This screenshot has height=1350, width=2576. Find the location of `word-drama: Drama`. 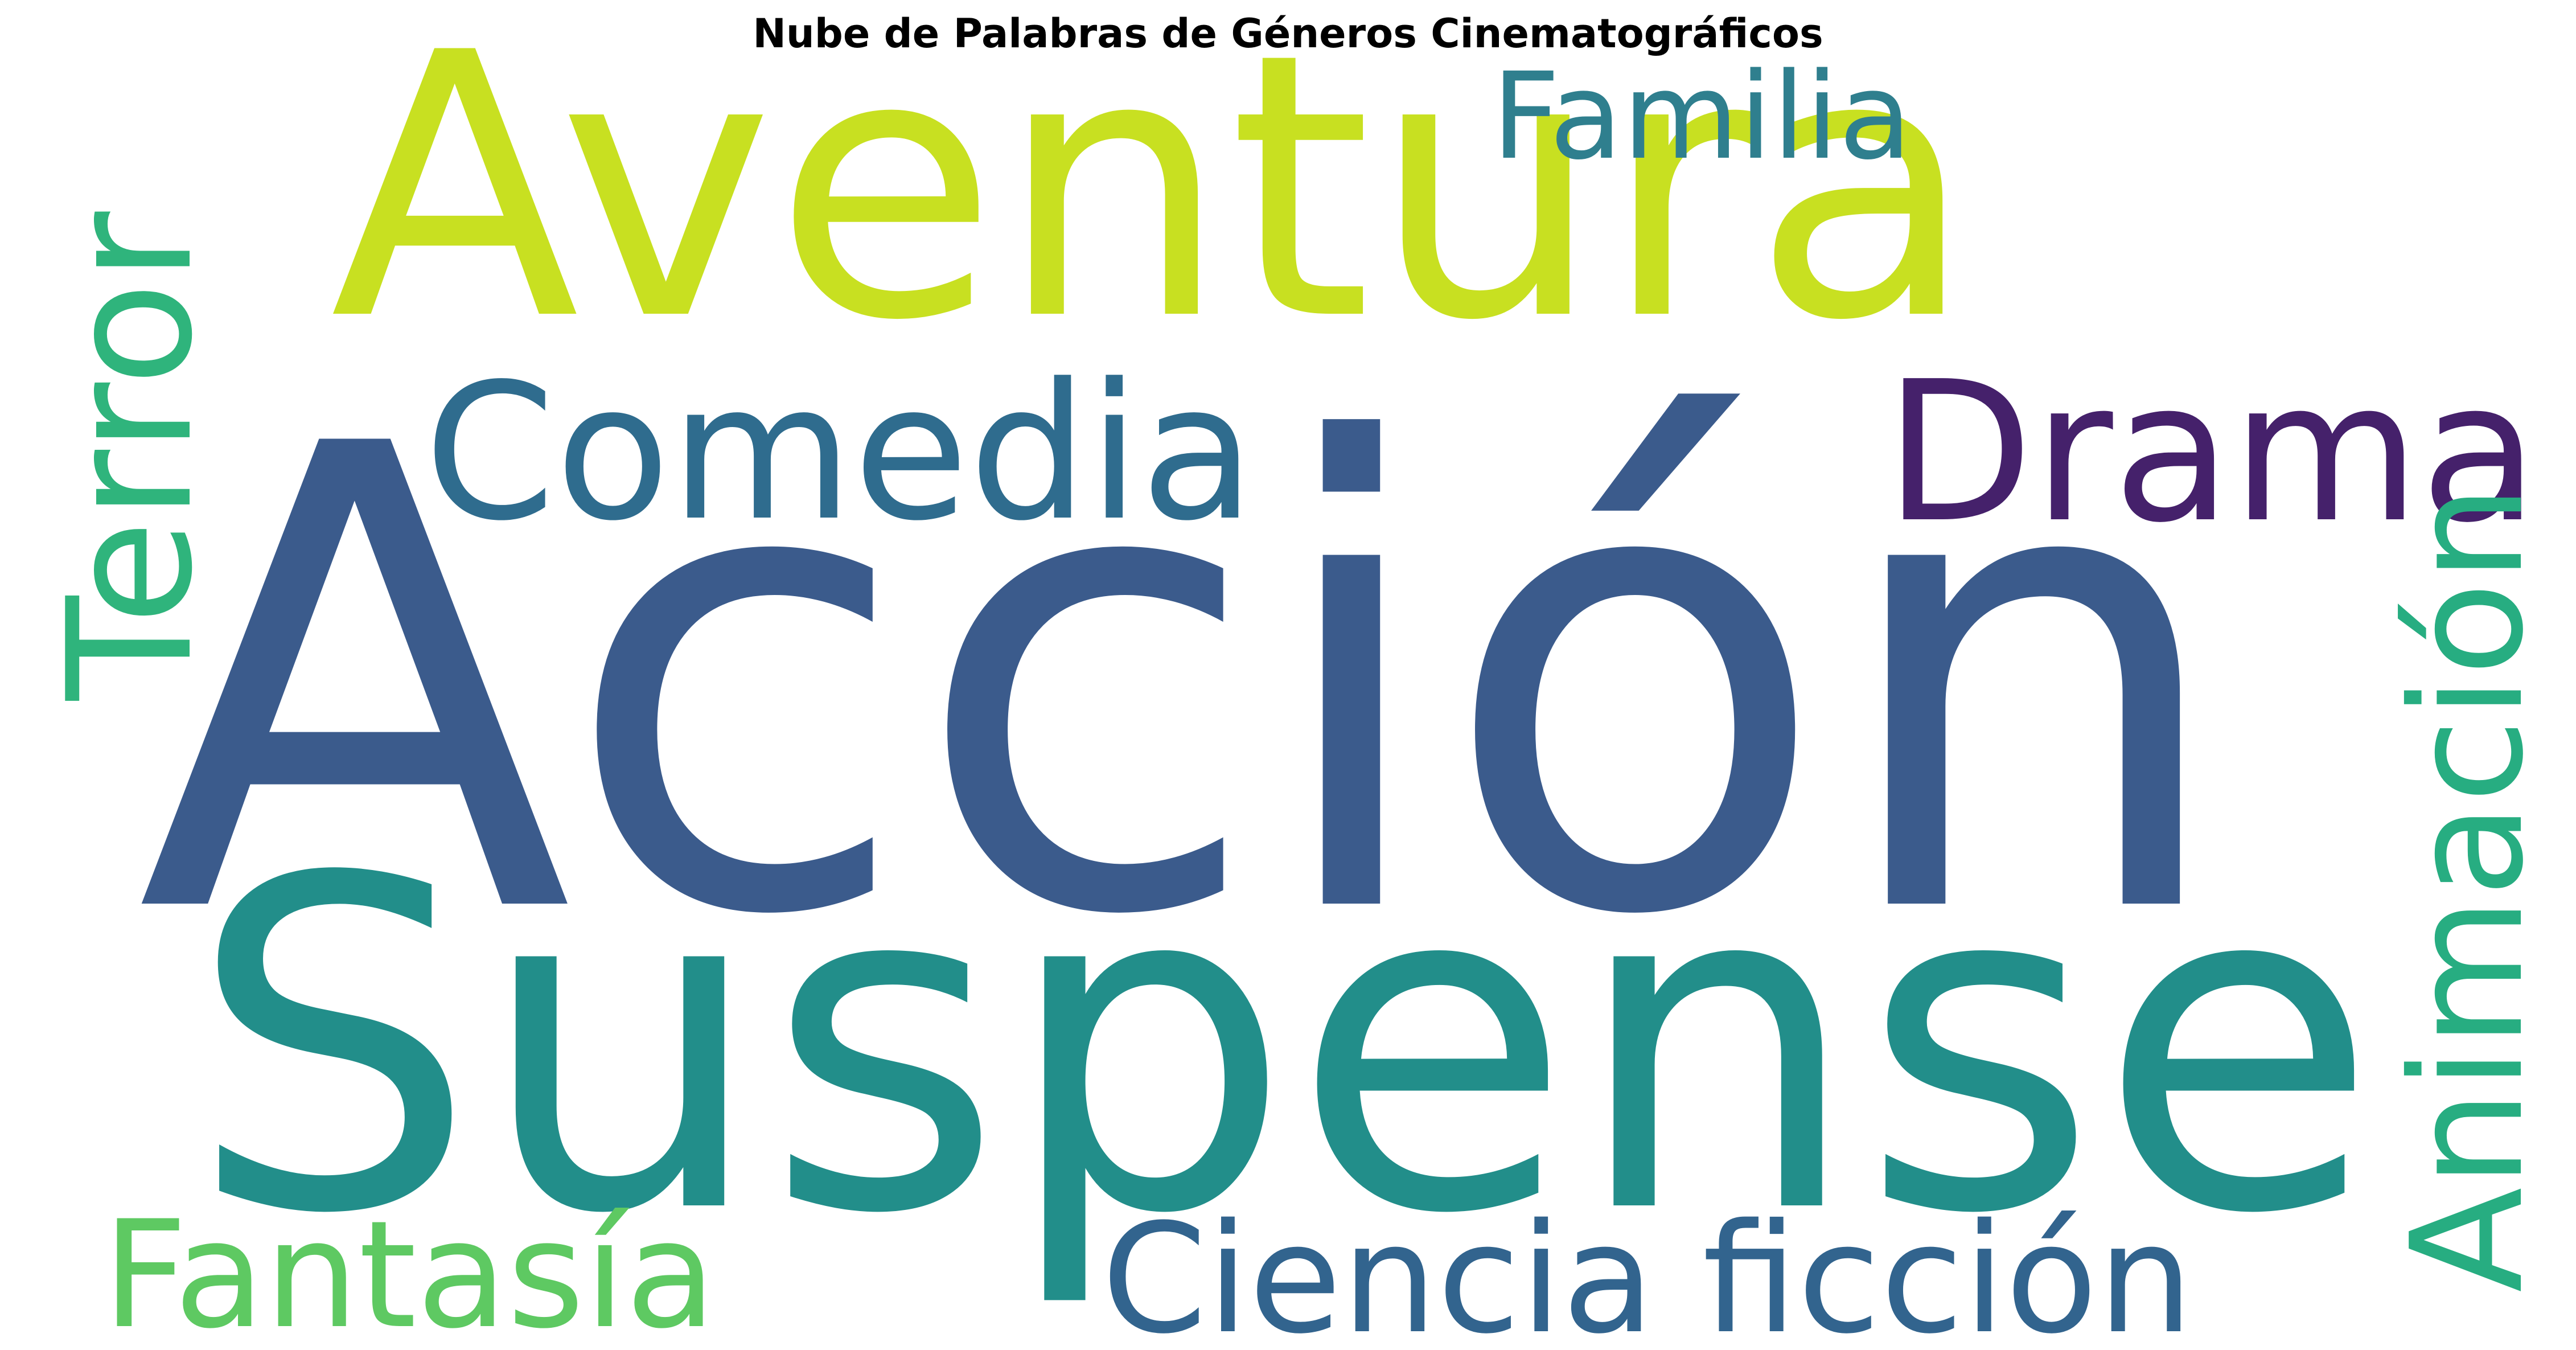

word-drama: Drama is located at coordinates (2211, 452).